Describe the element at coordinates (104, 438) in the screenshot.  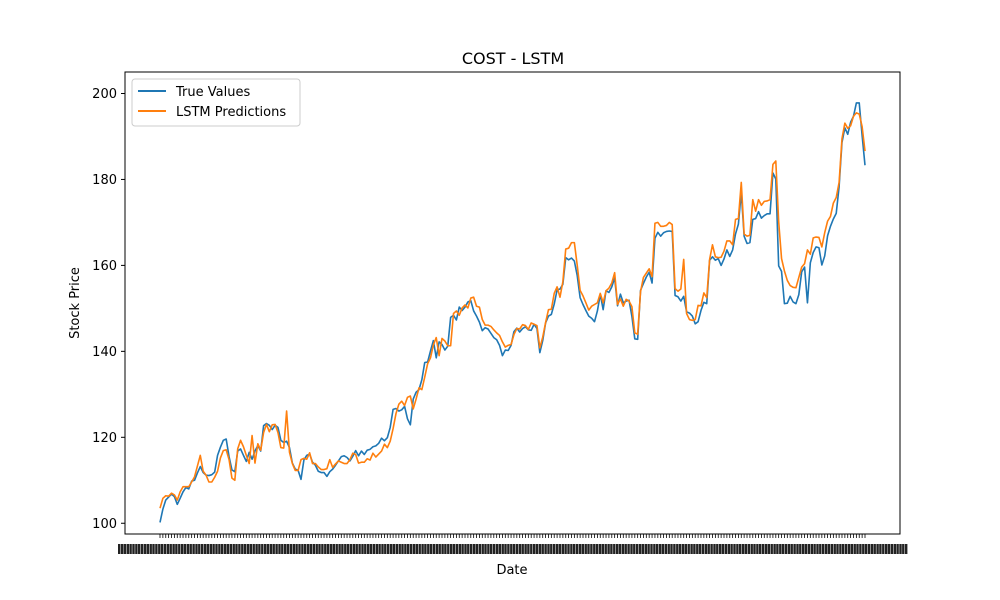
I see `y-tick-label: 120` at that location.